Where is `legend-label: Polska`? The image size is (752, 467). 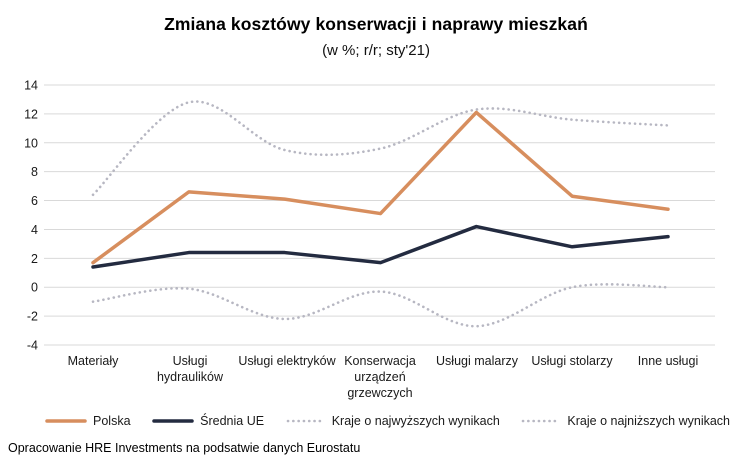 legend-label: Polska is located at coordinates (112, 421).